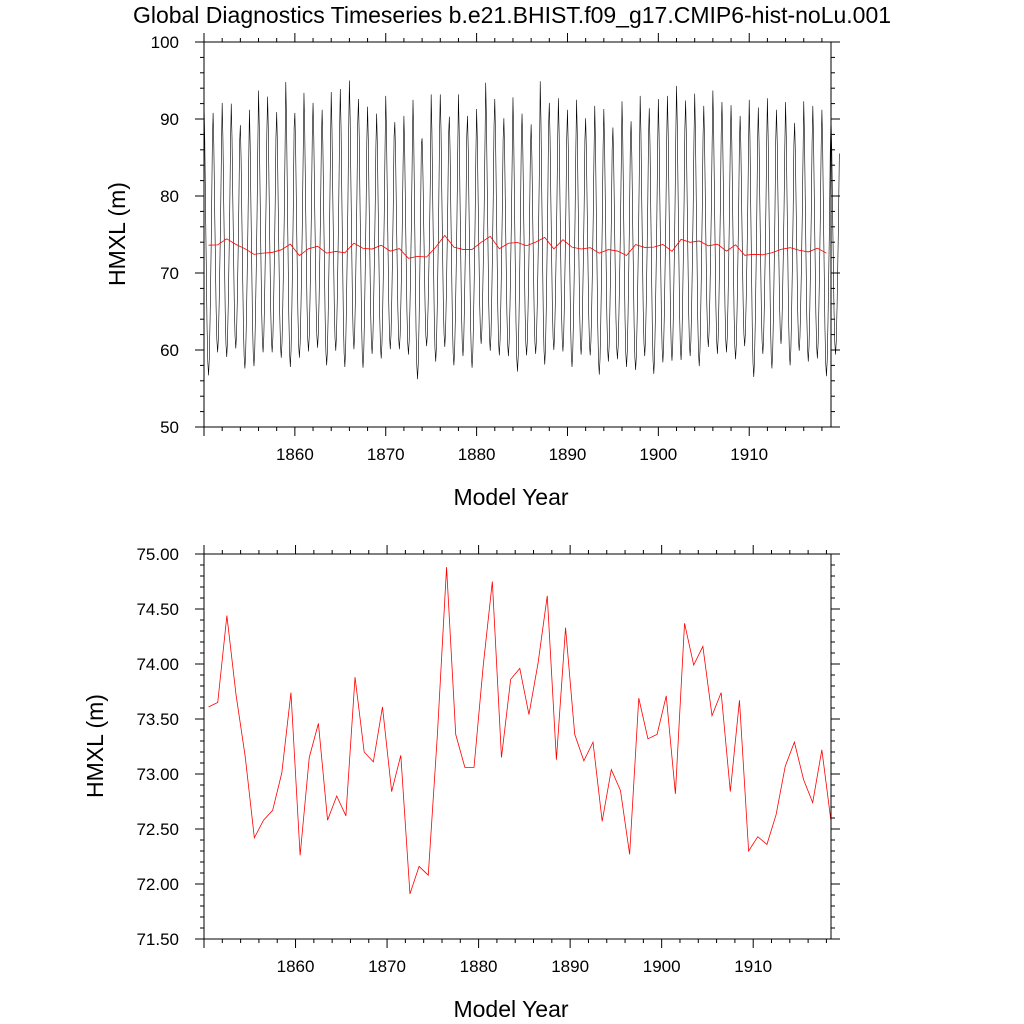 This screenshot has height=1024, width=1024. Describe the element at coordinates (169, 196) in the screenshot. I see `y-tick-label: 80` at that location.